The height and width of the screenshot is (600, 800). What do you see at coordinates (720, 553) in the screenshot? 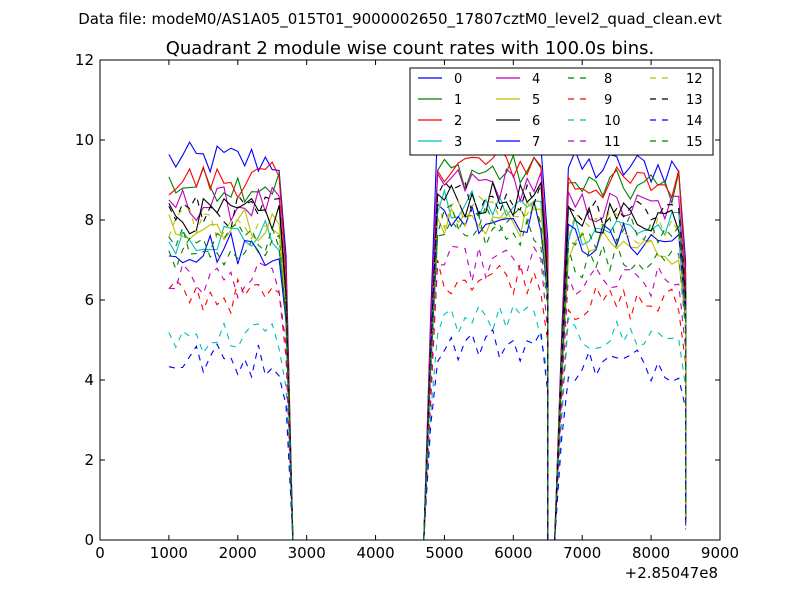
I see `x-tick-label: 9000` at bounding box center [720, 553].